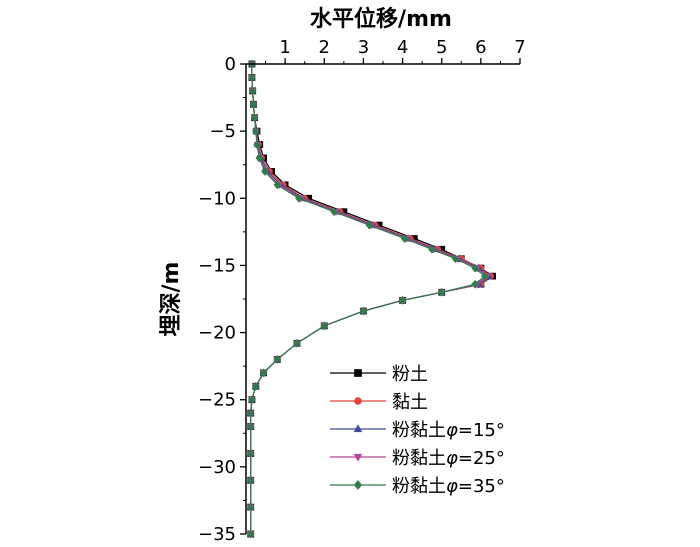 The image size is (700, 547). I want to click on y-tick-label: −10, so click(217, 198).